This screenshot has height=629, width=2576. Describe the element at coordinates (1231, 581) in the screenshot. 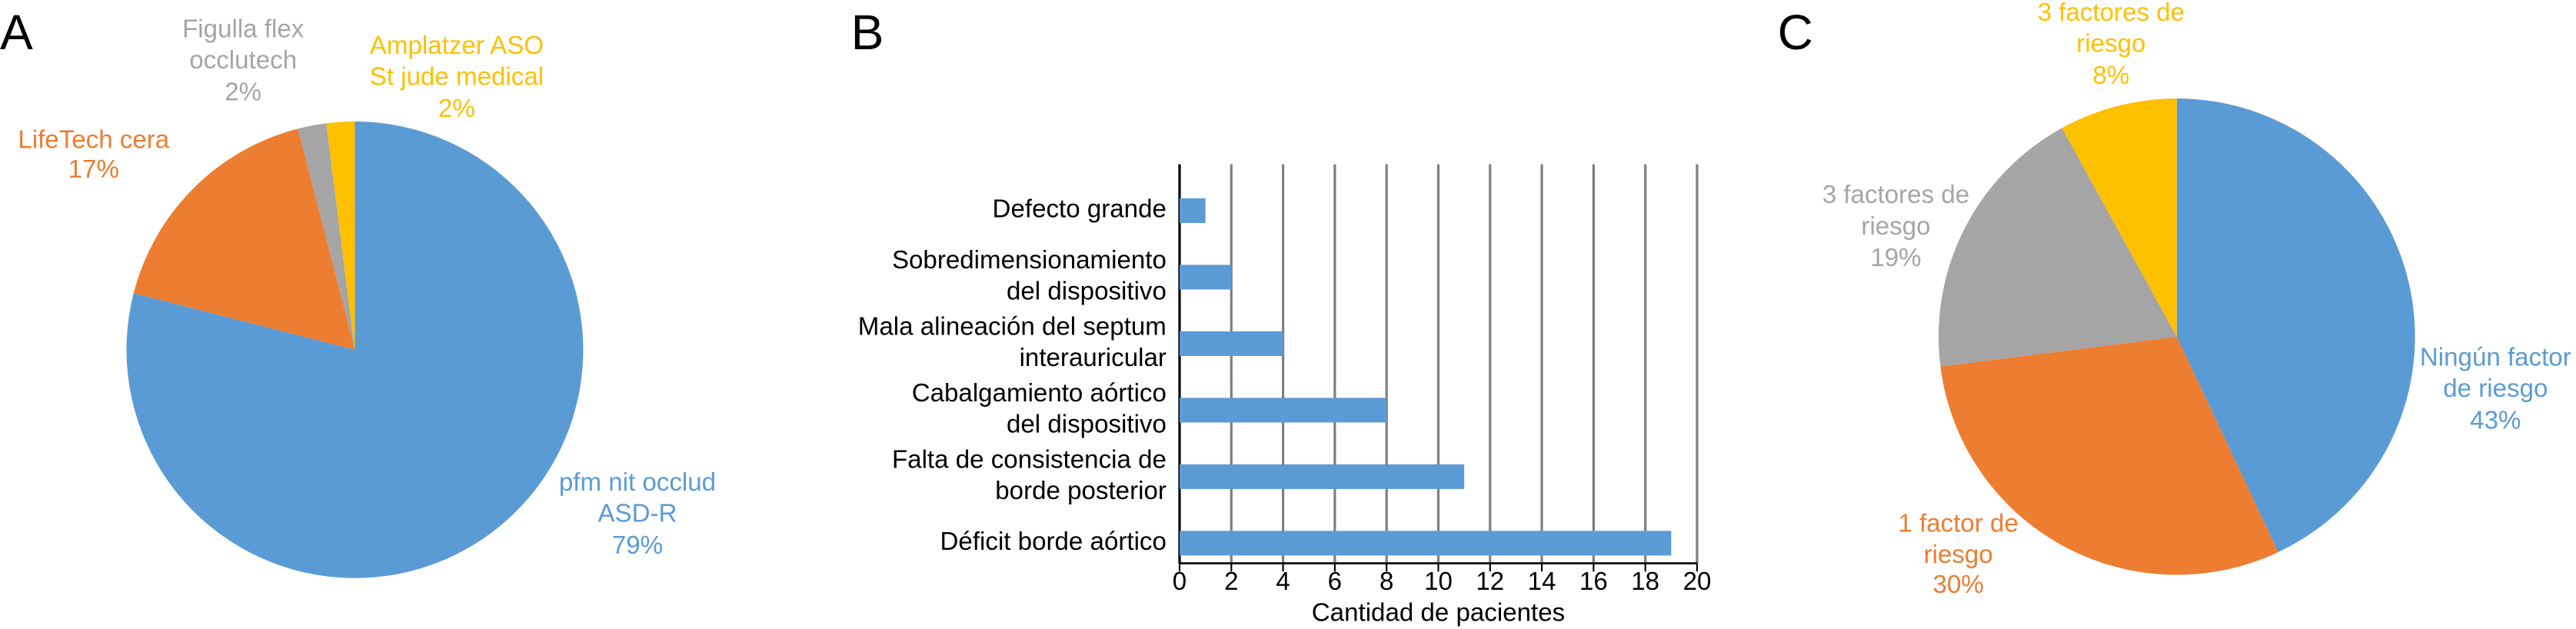

I see `x-tick-label: 2` at that location.